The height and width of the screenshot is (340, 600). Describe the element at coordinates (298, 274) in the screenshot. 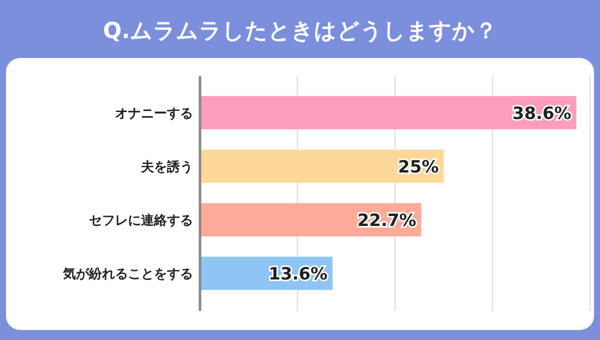

I see `data-label: 13.6%` at that location.